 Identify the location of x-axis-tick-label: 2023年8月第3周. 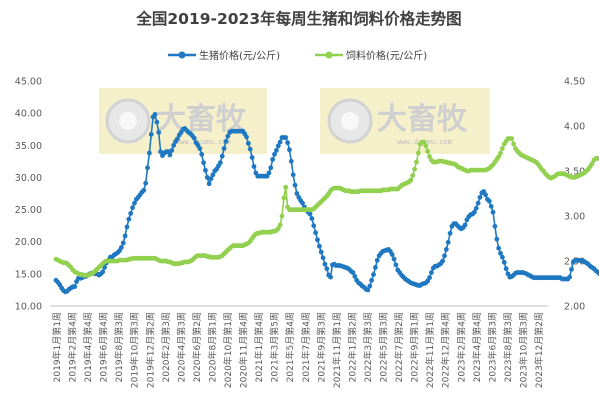
(508, 347).